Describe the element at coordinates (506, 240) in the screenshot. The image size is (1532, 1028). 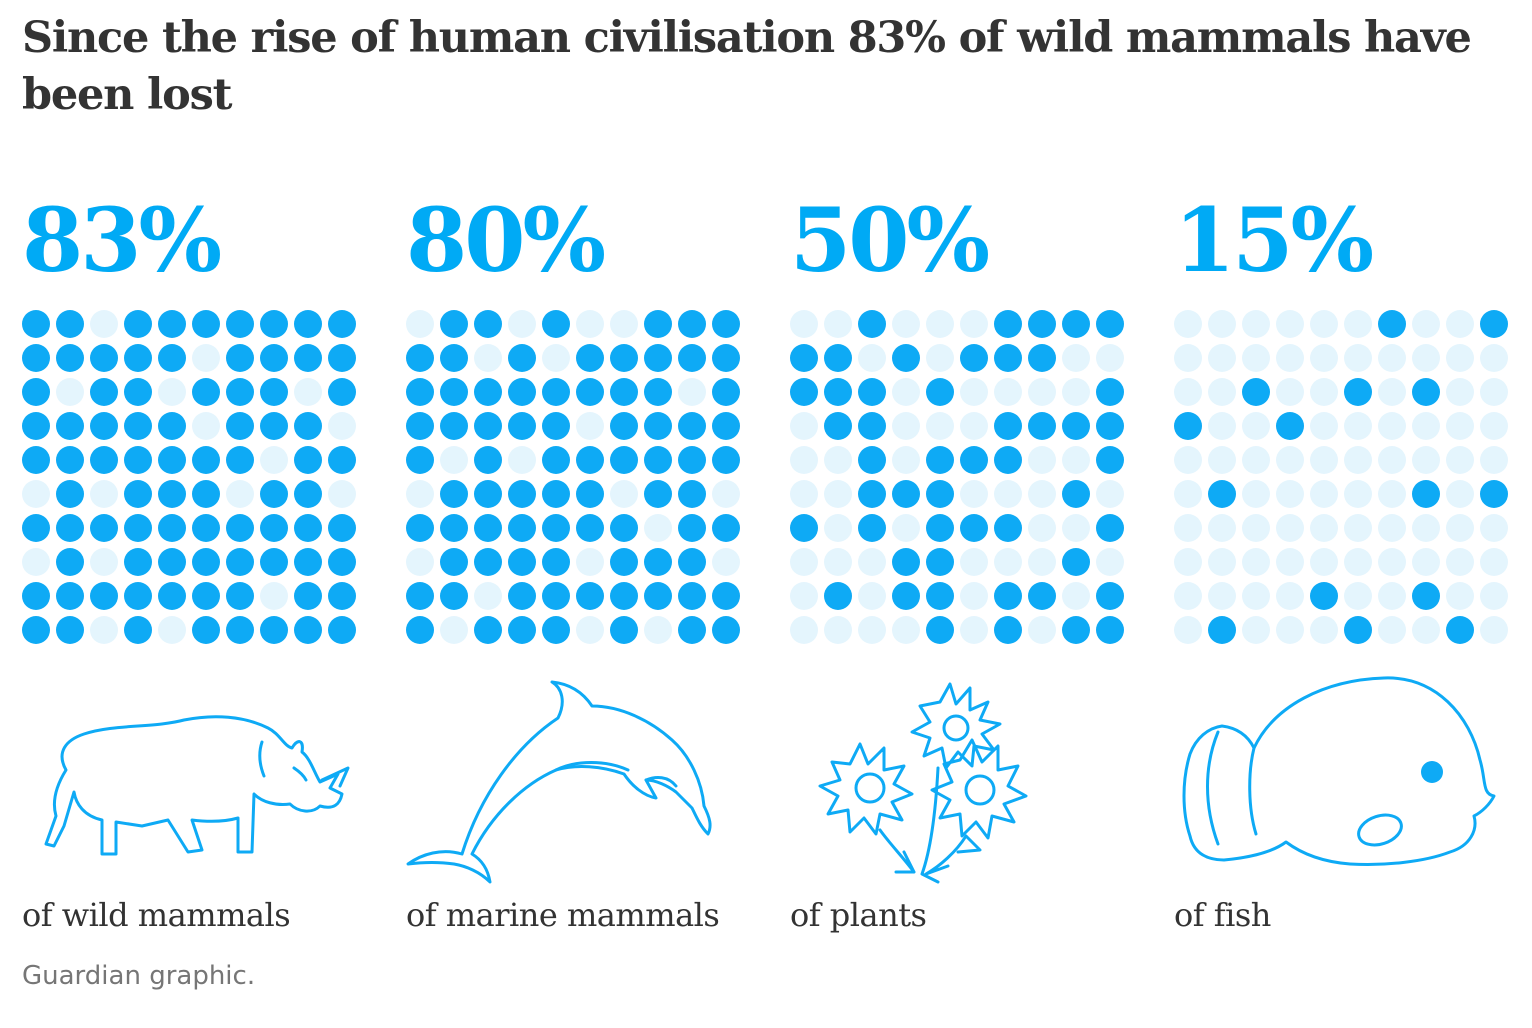
I see `percentage-value: 80%` at that location.